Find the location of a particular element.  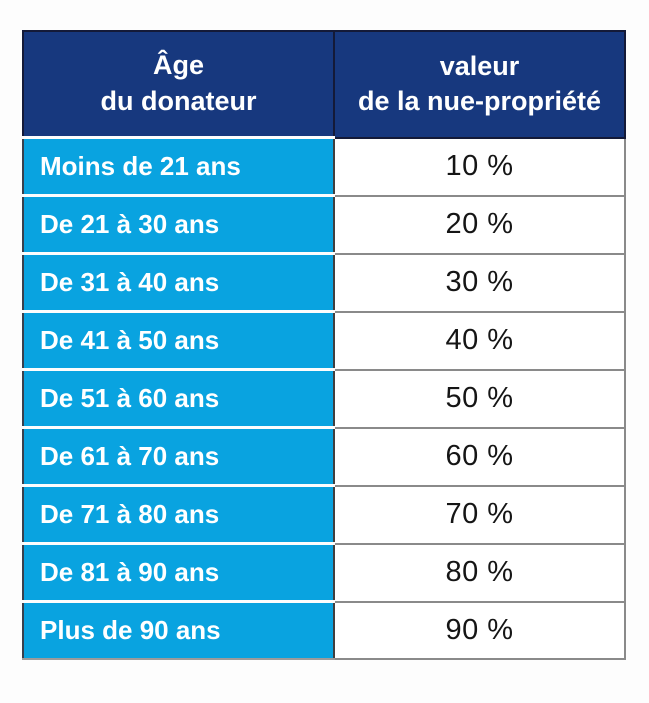

age-header-cell: Âge du donateur is located at coordinates (178, 84).